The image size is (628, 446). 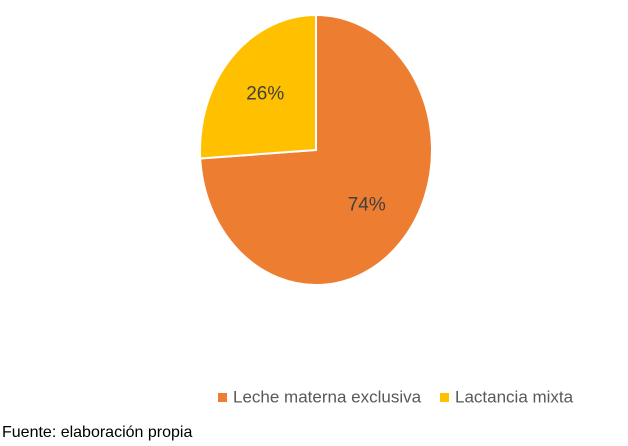 What do you see at coordinates (265, 94) in the screenshot?
I see `value-label: 26%` at bounding box center [265, 94].